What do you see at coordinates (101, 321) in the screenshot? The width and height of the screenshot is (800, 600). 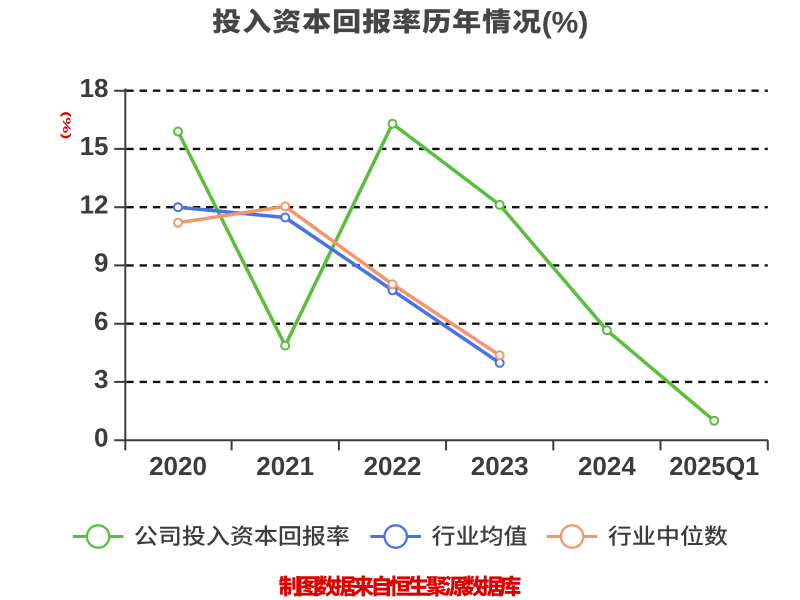 I see `svg-text: 6` at bounding box center [101, 321].